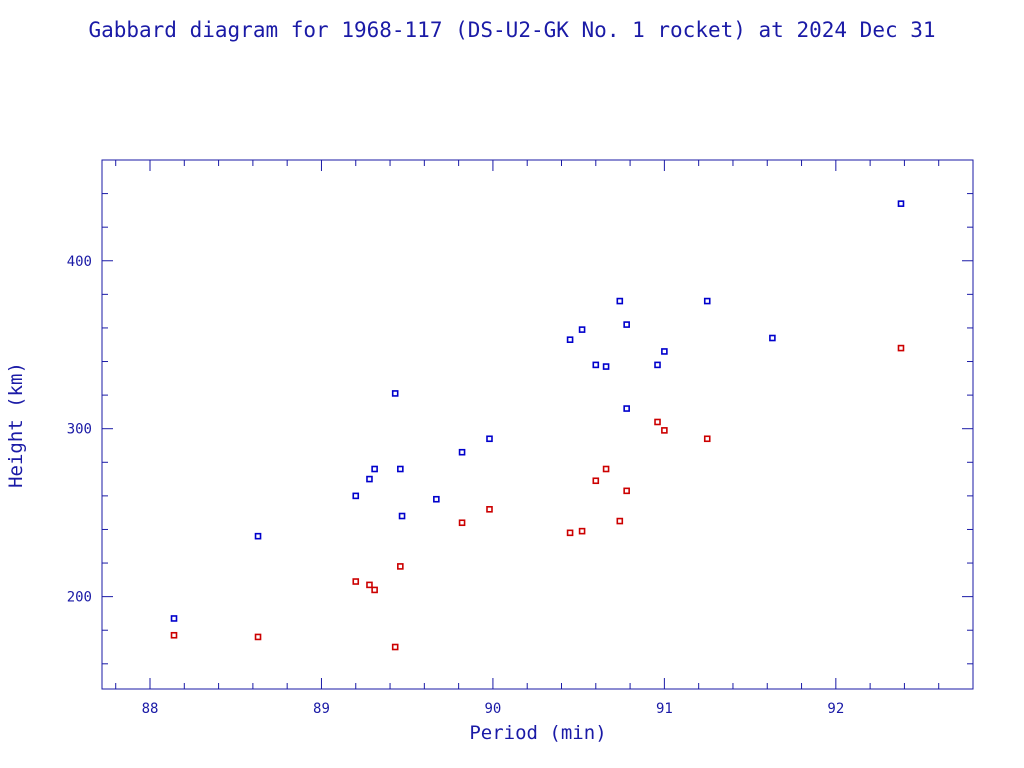 The height and width of the screenshot is (768, 1024). I want to click on x-tick-label: 89, so click(321, 709).